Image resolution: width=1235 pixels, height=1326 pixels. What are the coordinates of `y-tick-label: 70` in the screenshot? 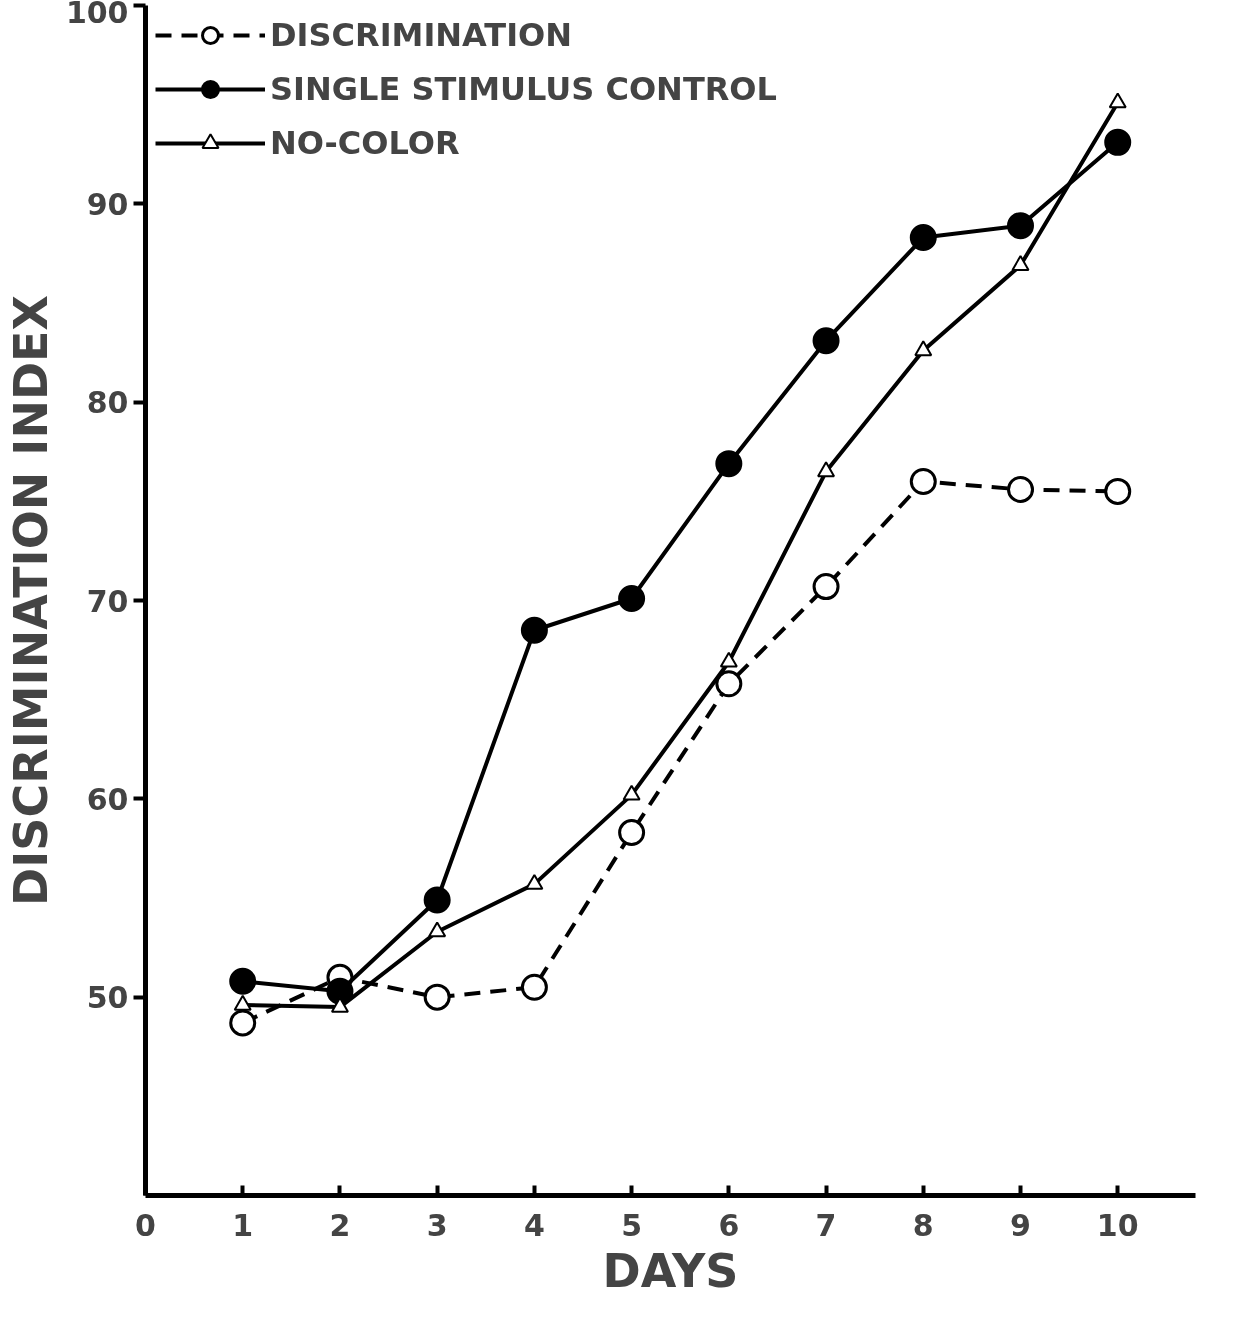 It's located at (107, 601).